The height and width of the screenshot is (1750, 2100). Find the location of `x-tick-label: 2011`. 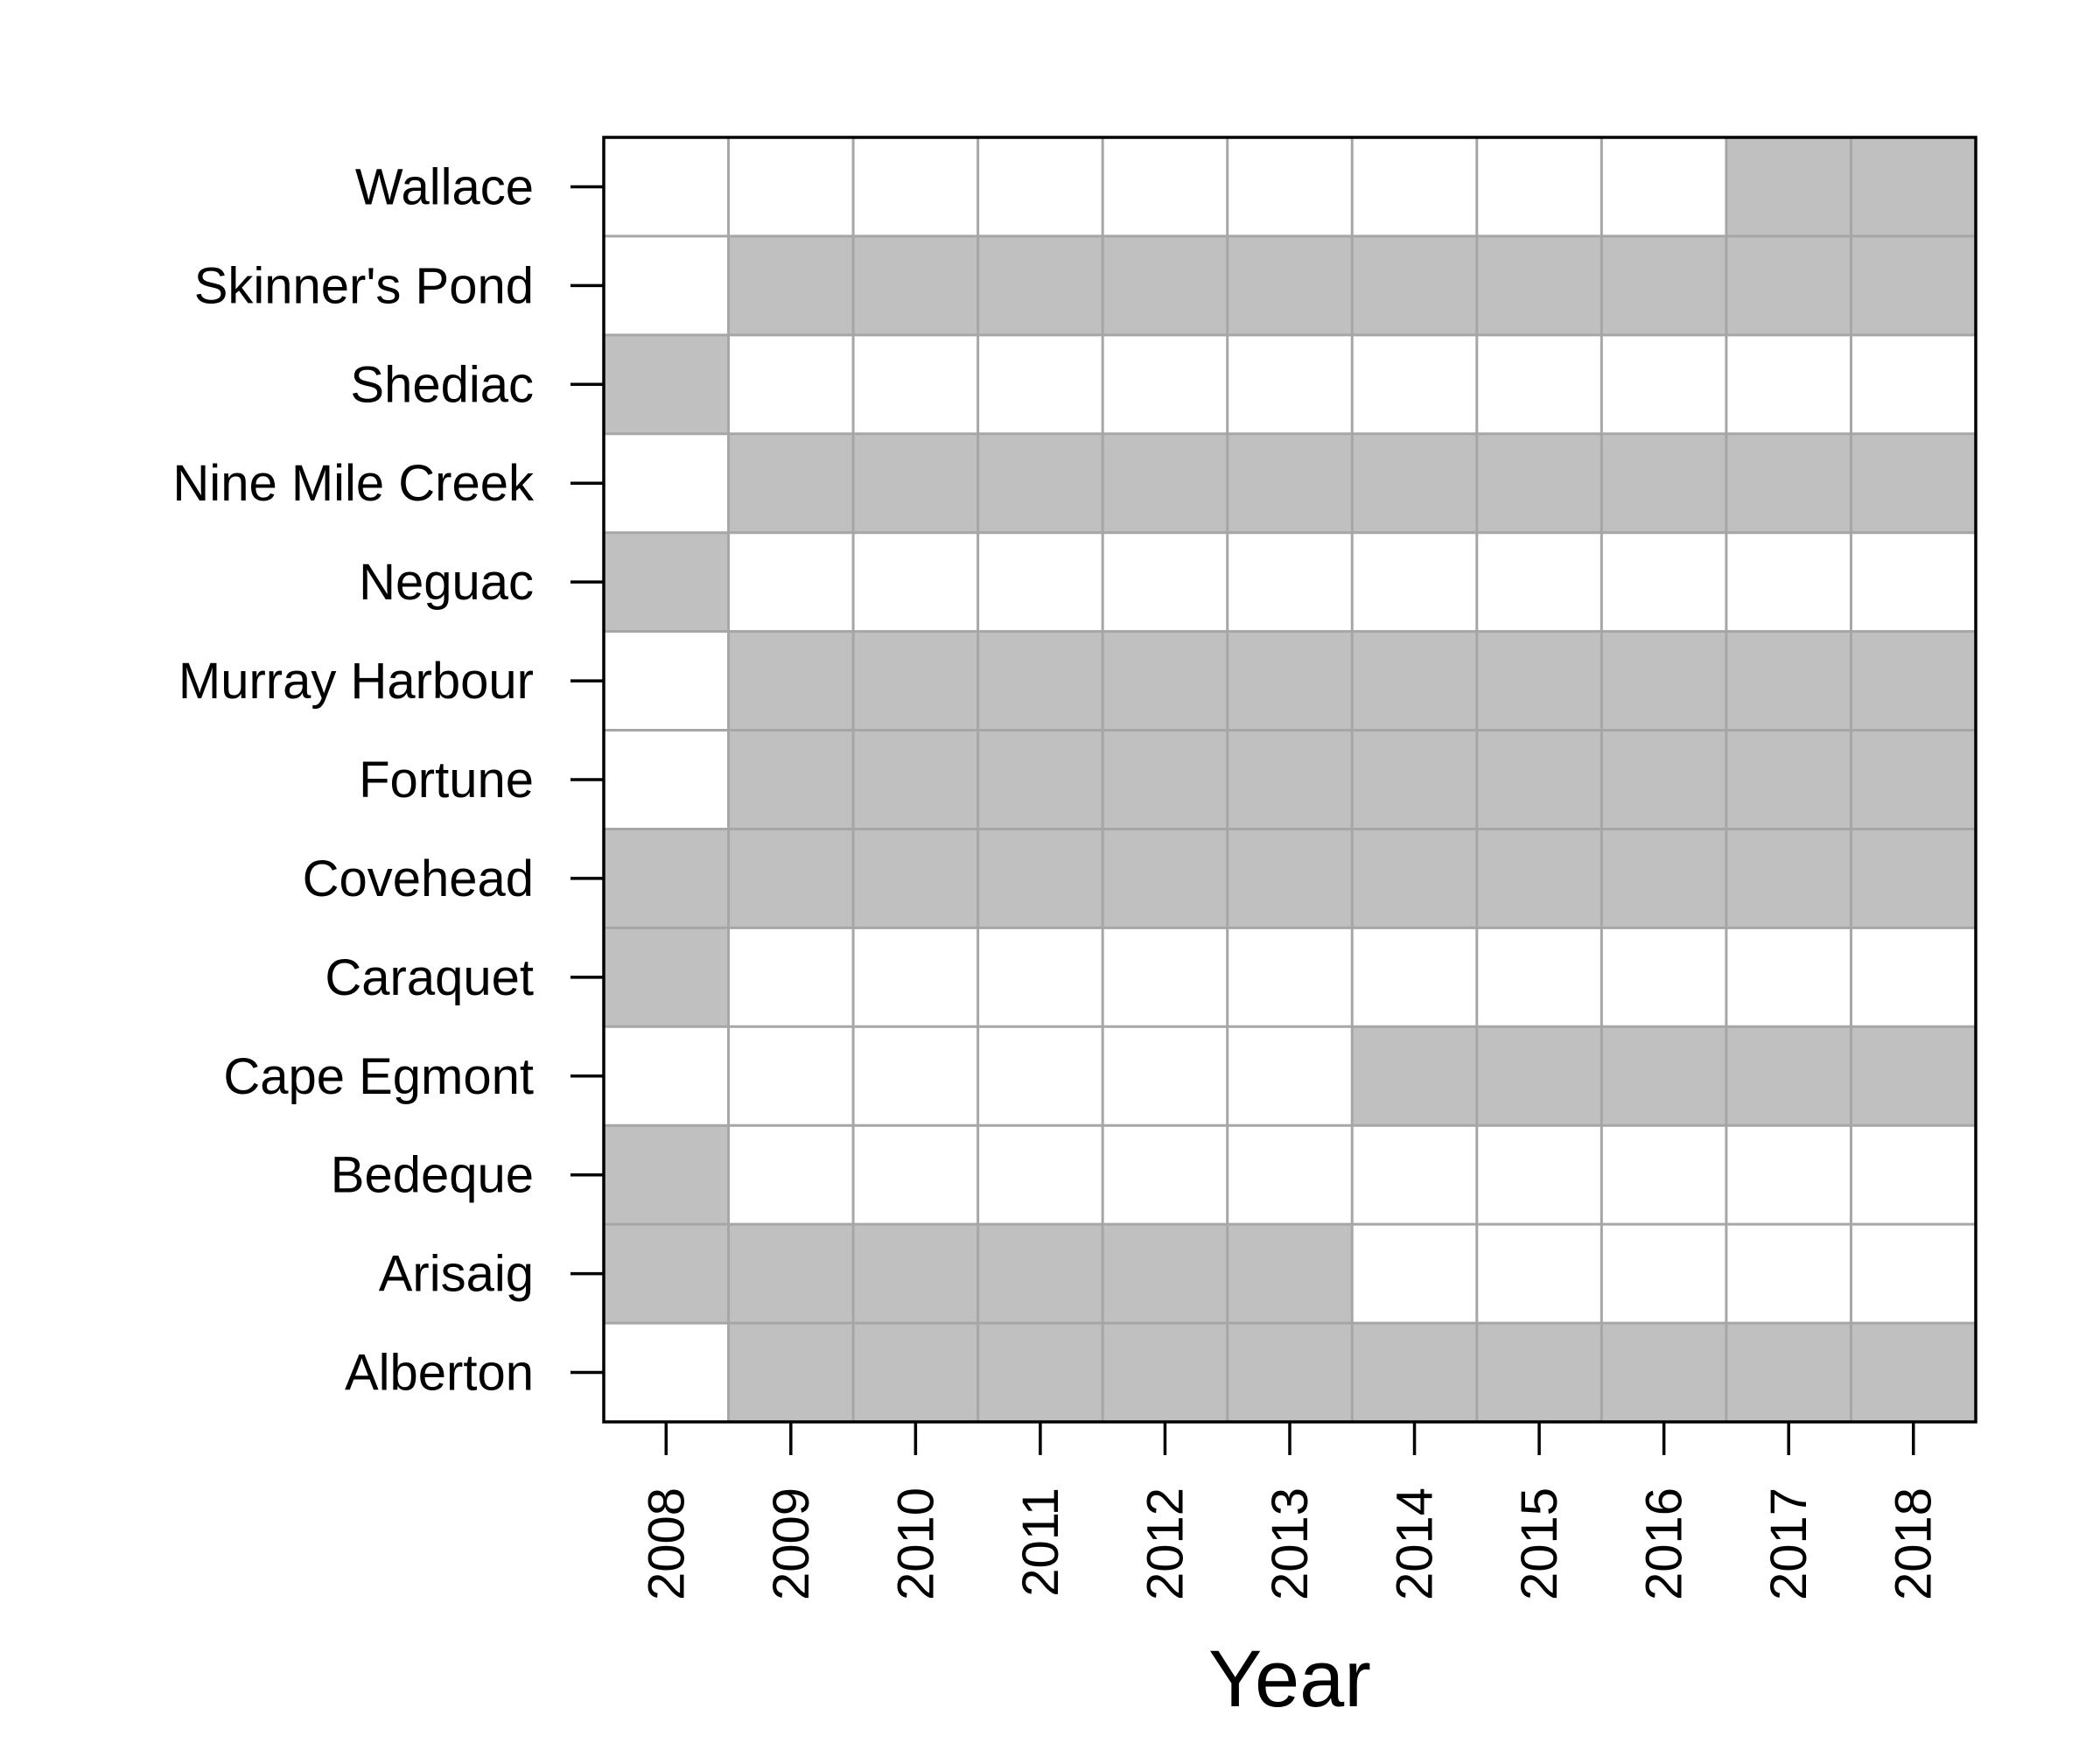

x-tick-label: 2011 is located at coordinates (1040, 1542).